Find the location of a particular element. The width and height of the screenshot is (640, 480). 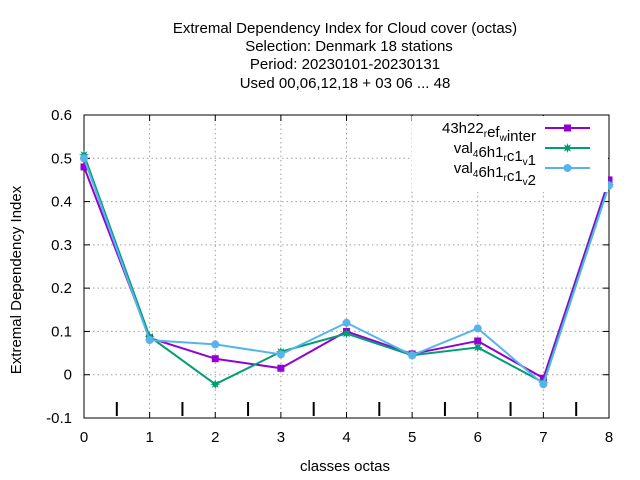

y-tick-label: -0.1 is located at coordinates (59, 418).